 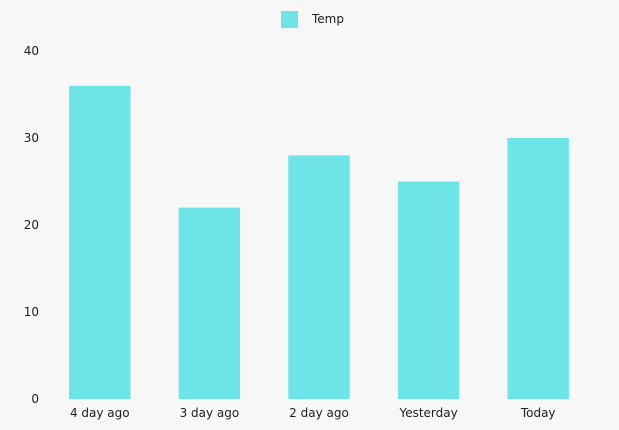 I want to click on y-tick-label: 20, so click(x=31, y=225).